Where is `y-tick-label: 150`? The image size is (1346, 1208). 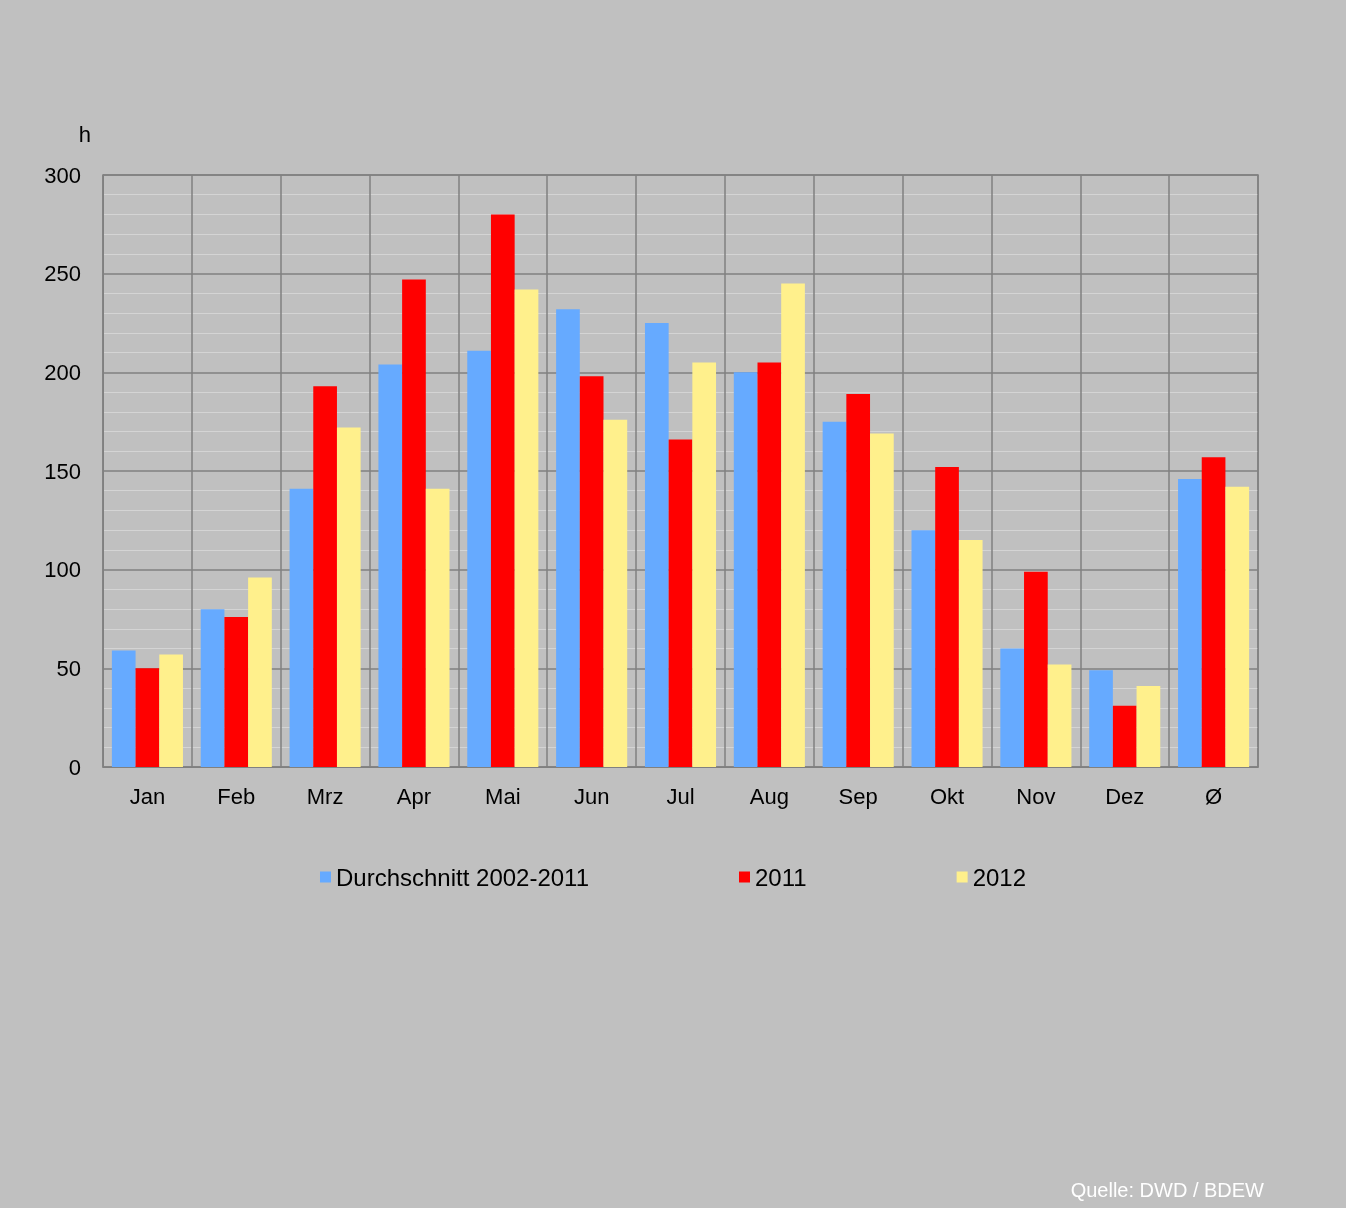 y-tick-label: 150 is located at coordinates (62, 471).